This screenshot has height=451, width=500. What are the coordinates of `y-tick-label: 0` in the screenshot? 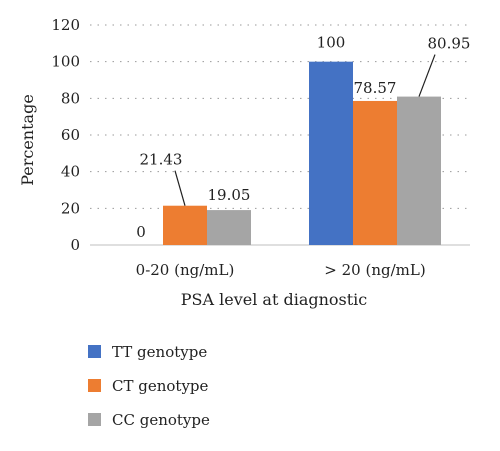 It's located at (75, 245).